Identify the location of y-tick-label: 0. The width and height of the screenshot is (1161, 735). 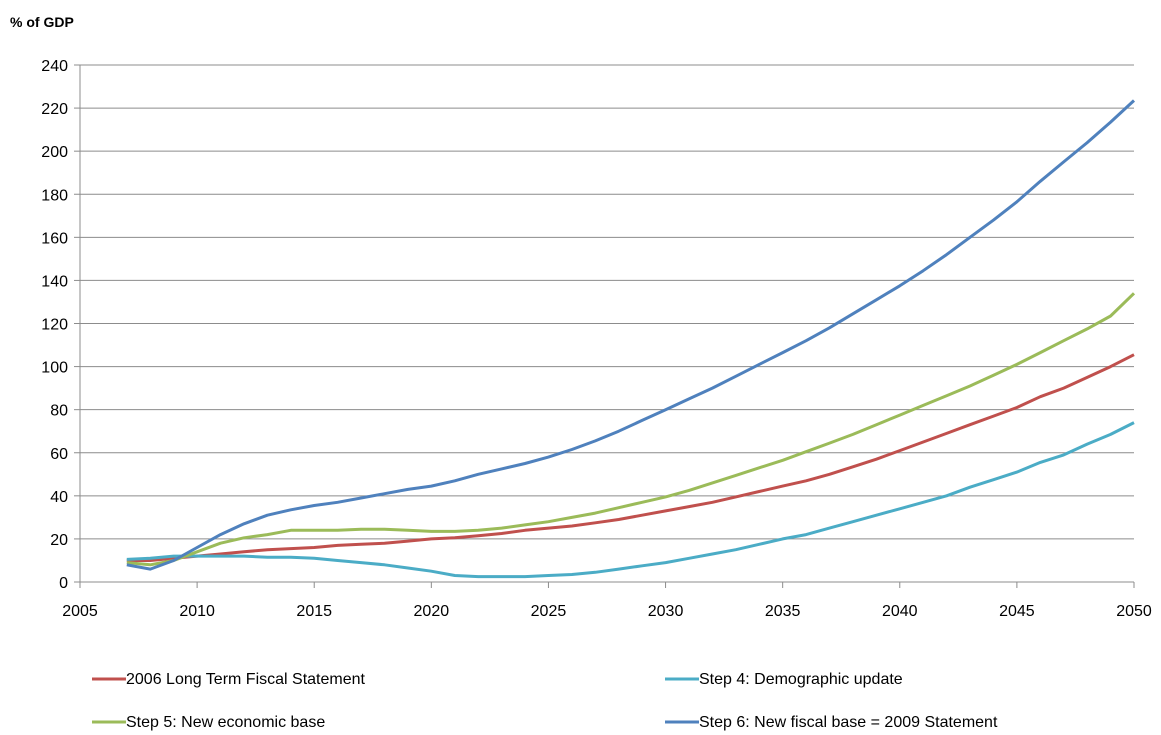
(63, 583).